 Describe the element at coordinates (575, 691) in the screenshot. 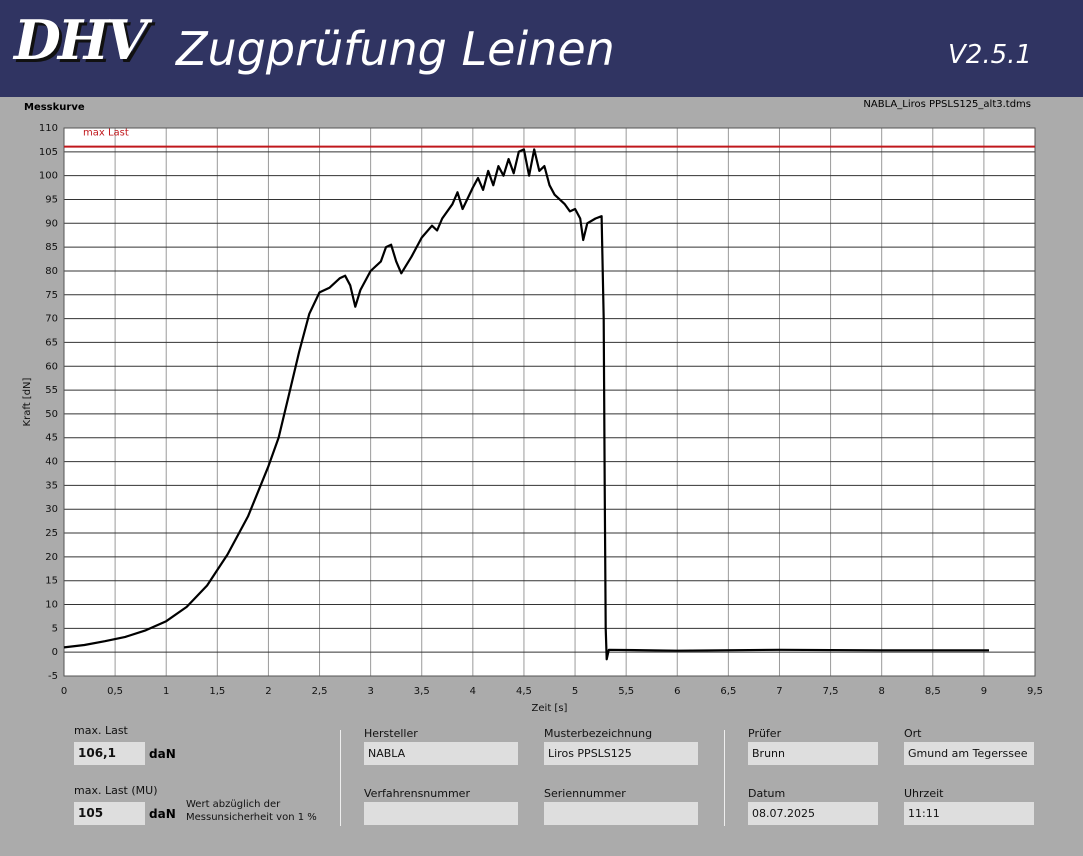

I see `x-tick-label: 5` at that location.